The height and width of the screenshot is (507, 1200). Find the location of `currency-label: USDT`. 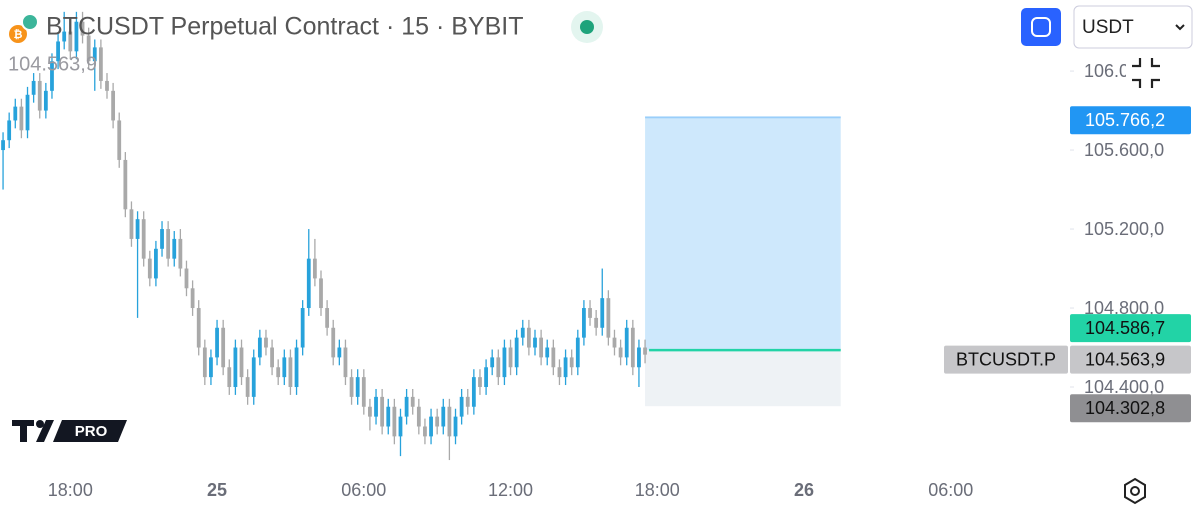

currency-label: USDT is located at coordinates (1108, 27).